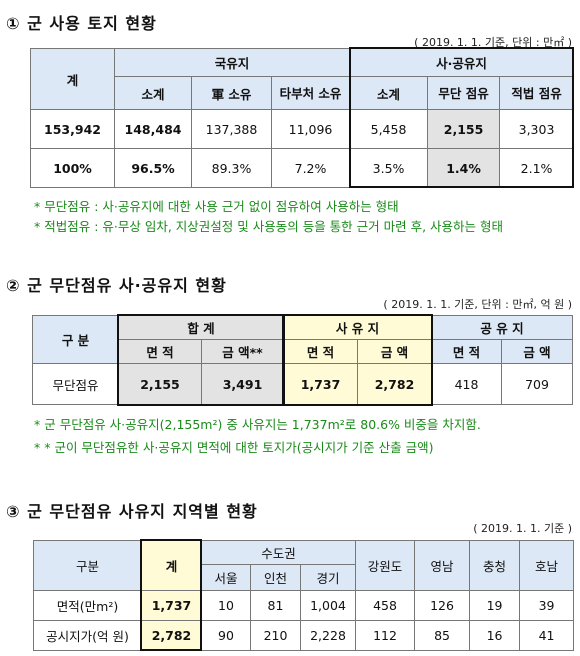 The width and height of the screenshot is (580, 656). I want to click on table-cell: 90, so click(226, 635).